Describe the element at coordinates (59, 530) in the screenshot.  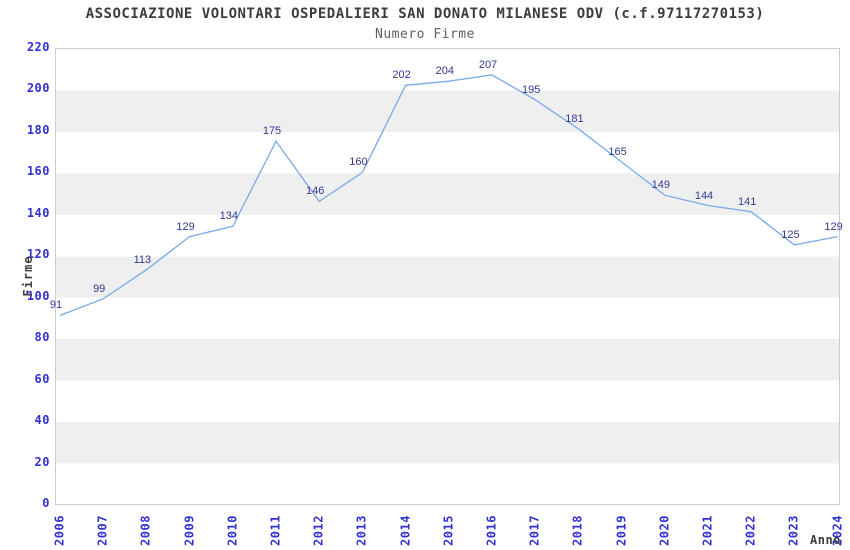
I see `x-tick-label: 2006` at that location.